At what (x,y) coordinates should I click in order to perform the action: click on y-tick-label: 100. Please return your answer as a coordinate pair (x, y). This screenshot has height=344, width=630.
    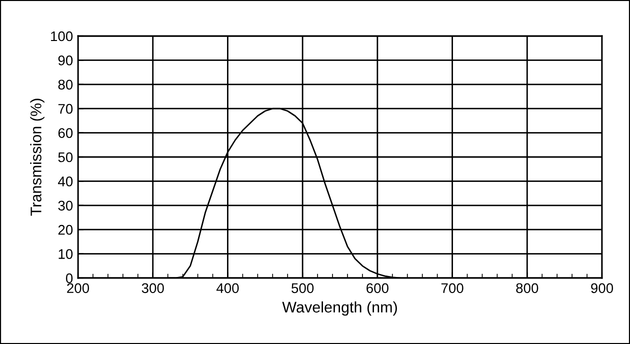
    Looking at the image, I should click on (62, 36).